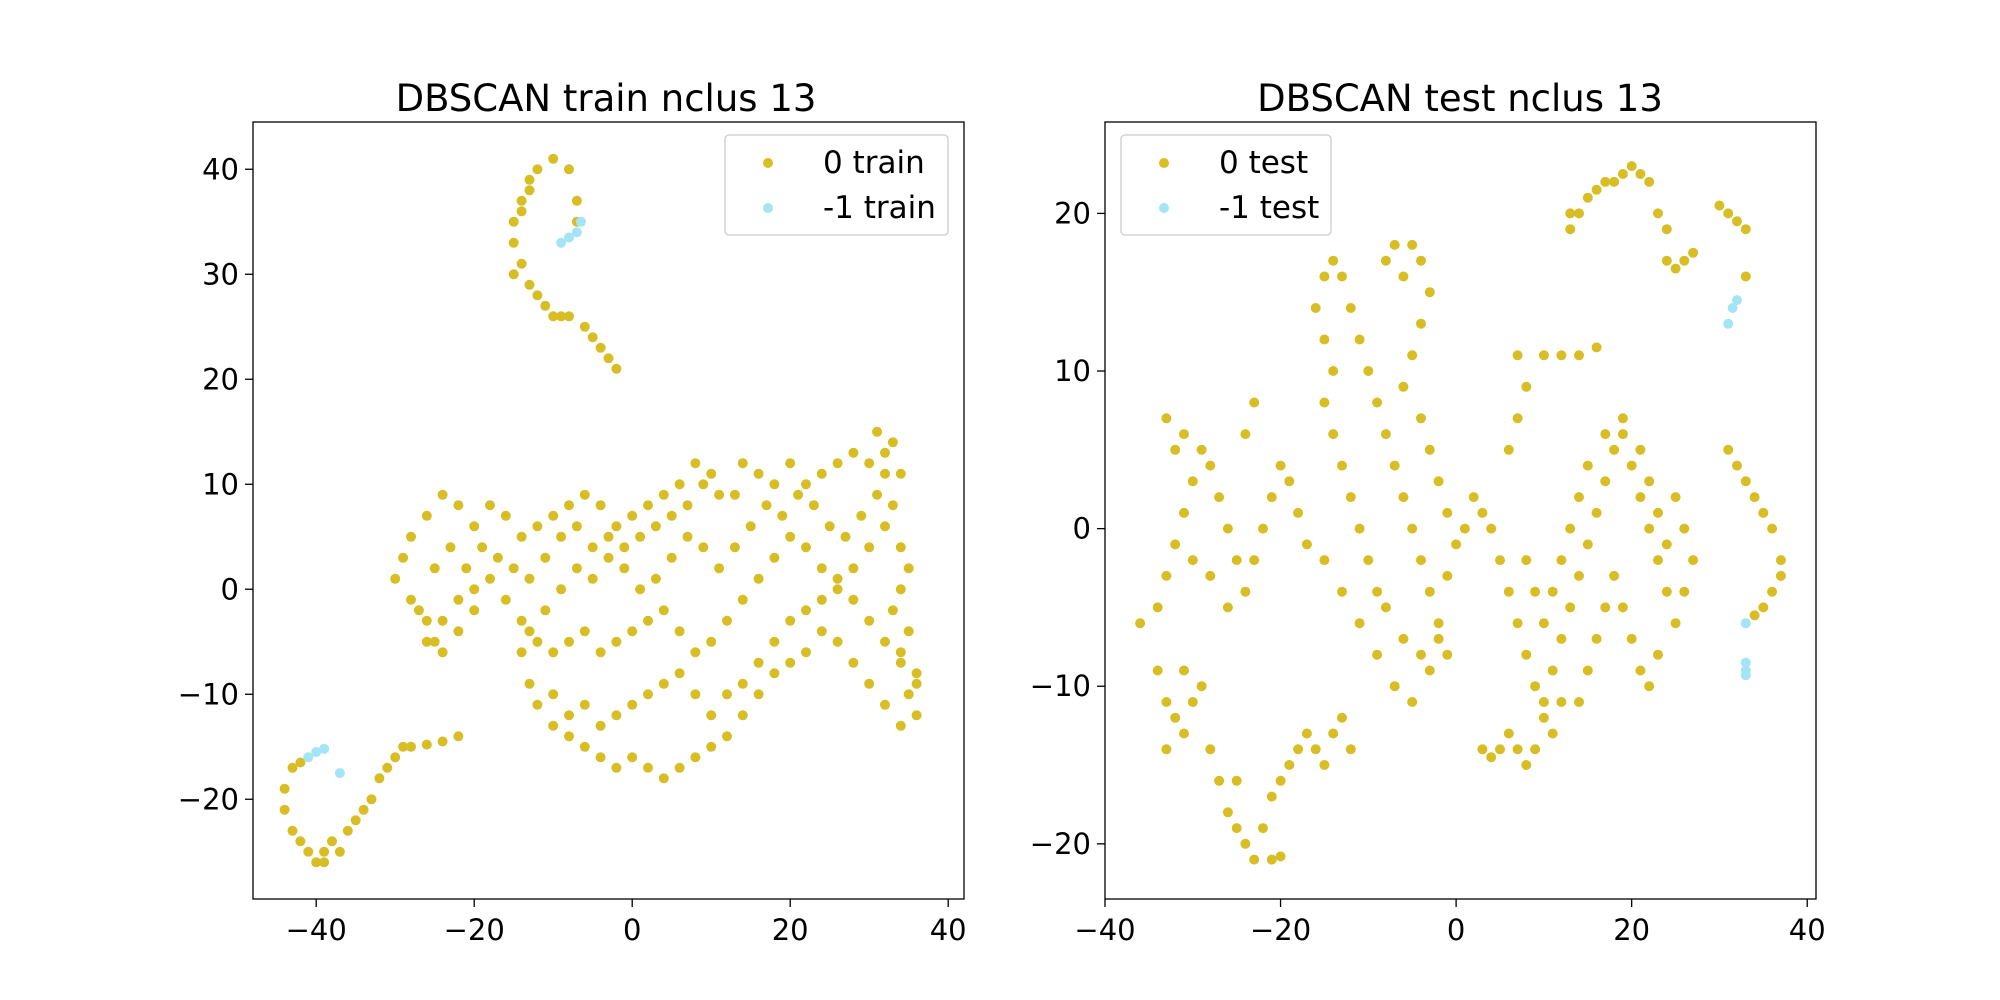 This screenshot has height=1000, width=2000. Describe the element at coordinates (1460, 98) in the screenshot. I see `chart-title: DBSCAN test nclus 13` at that location.